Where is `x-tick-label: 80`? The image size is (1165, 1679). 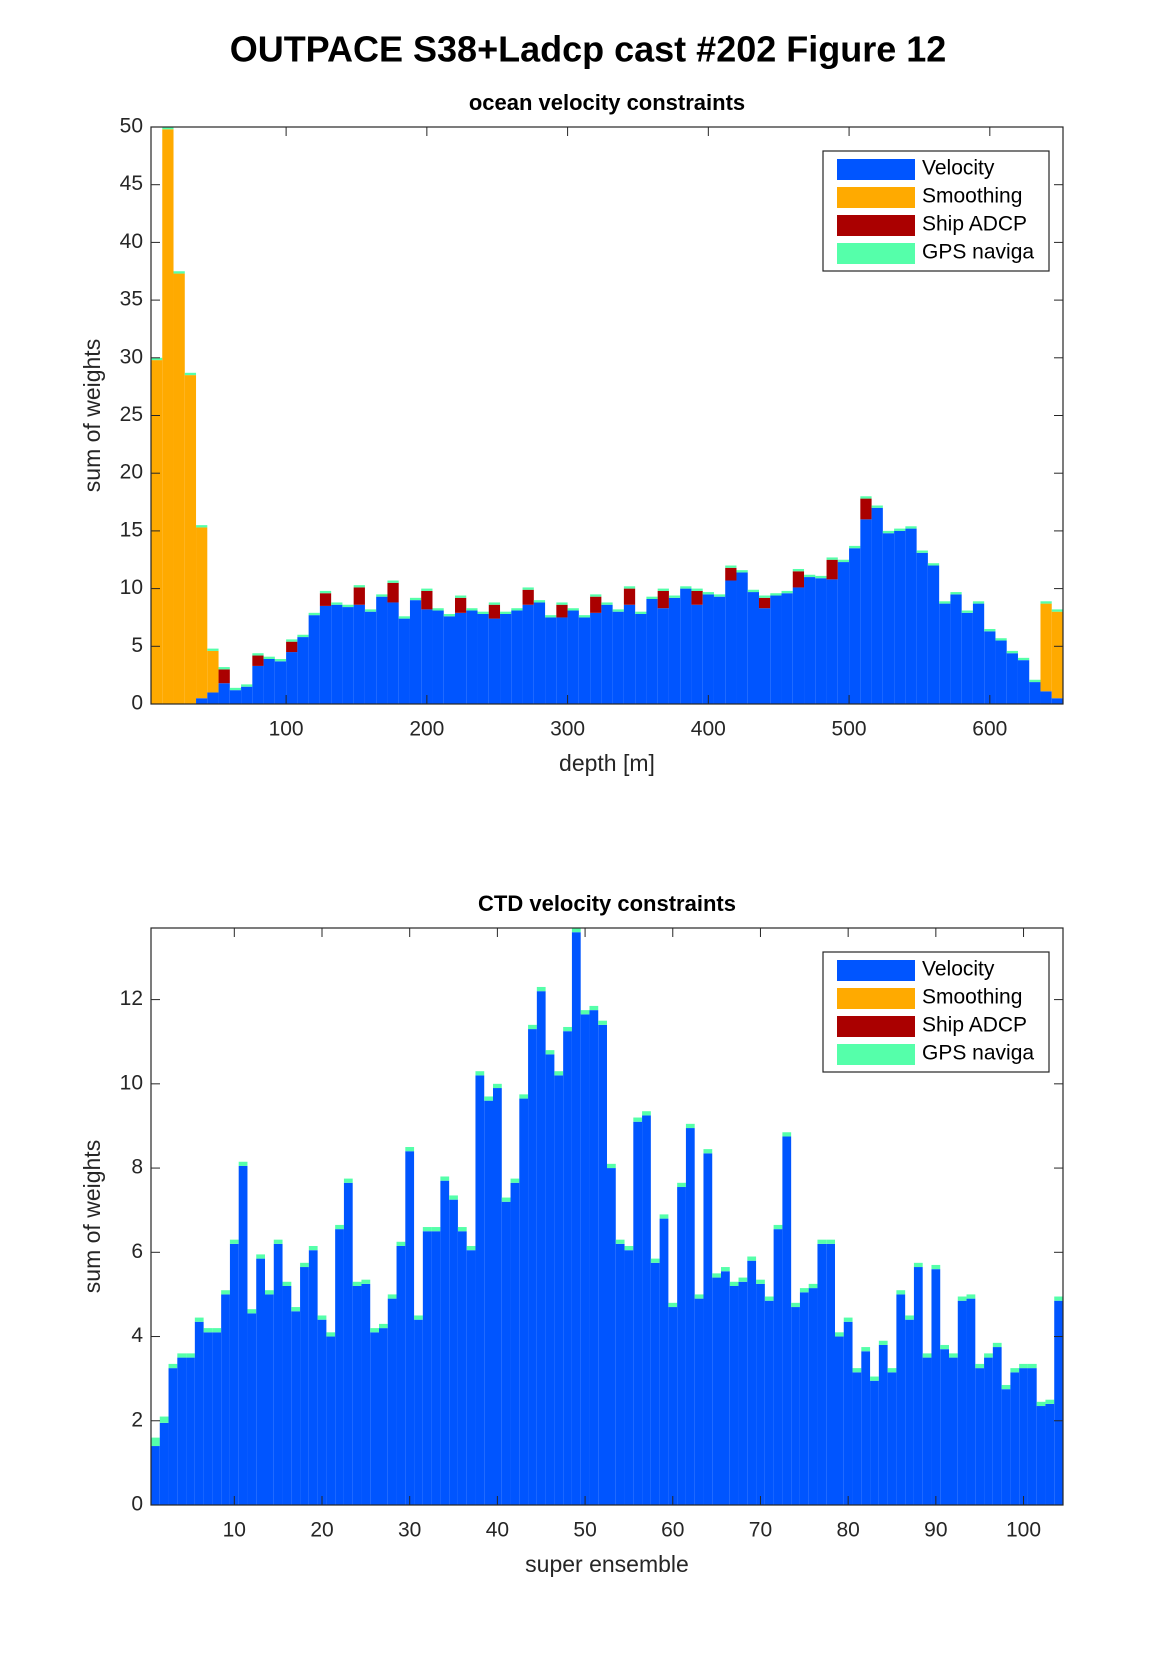
x-tick-label: 80 is located at coordinates (847, 1530).